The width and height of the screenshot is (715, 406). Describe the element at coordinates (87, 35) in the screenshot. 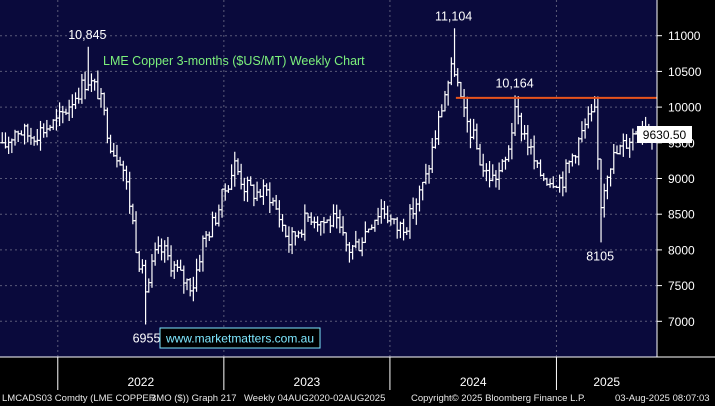

I see `annotation-label: 10,845` at that location.